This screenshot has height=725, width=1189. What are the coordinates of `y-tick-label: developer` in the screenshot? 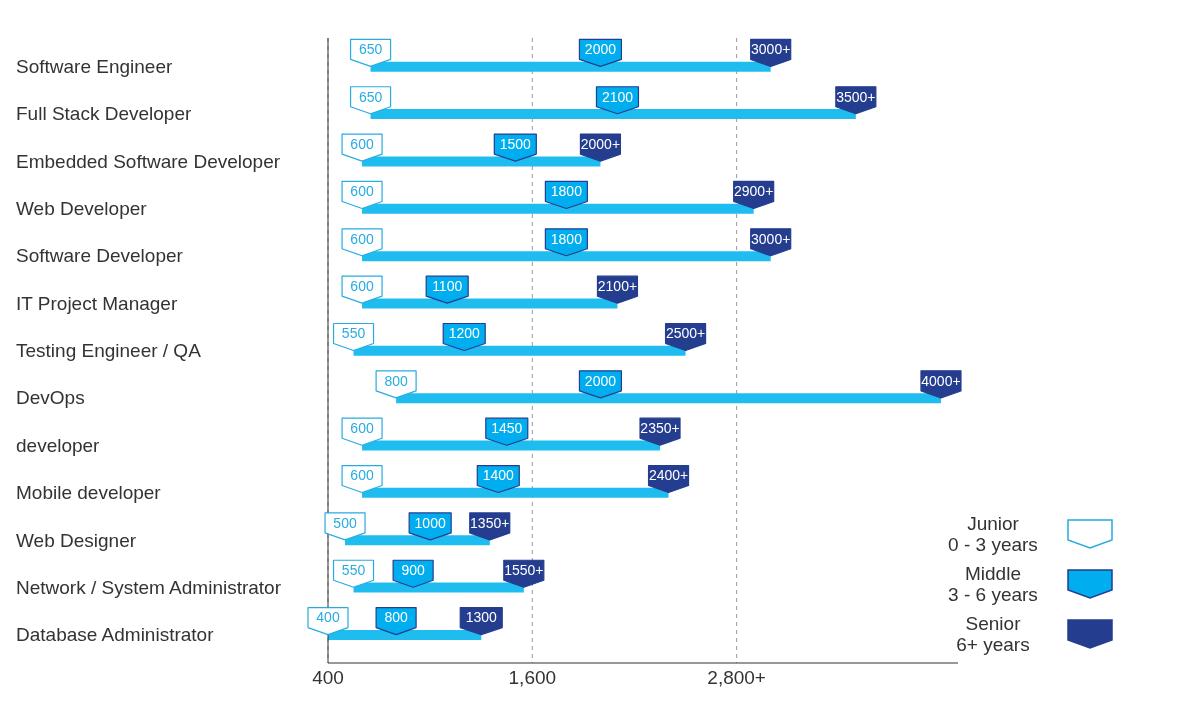 It's located at (58, 445).